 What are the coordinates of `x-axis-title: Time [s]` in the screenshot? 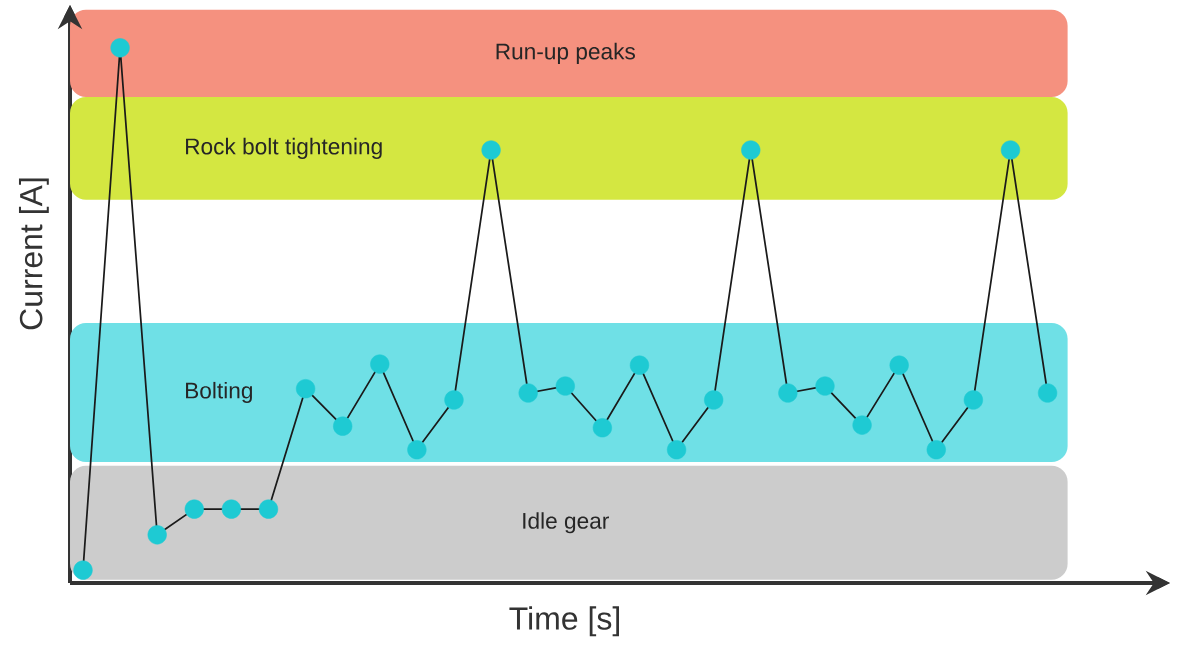 It's located at (564, 621).